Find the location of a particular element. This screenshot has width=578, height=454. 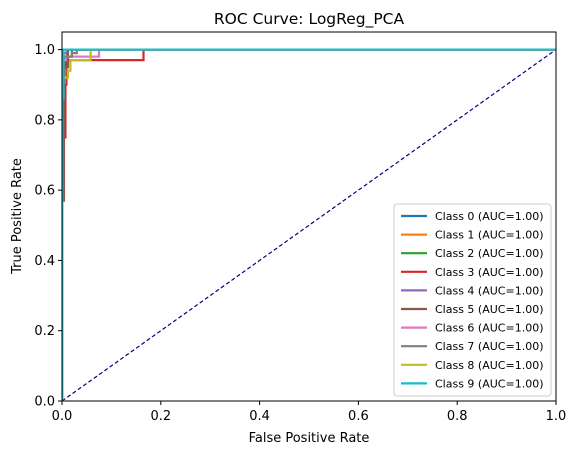

y-axis: 0.0 0.2 0.4 0.6 0.8 1.0 is located at coordinates (48, 226).